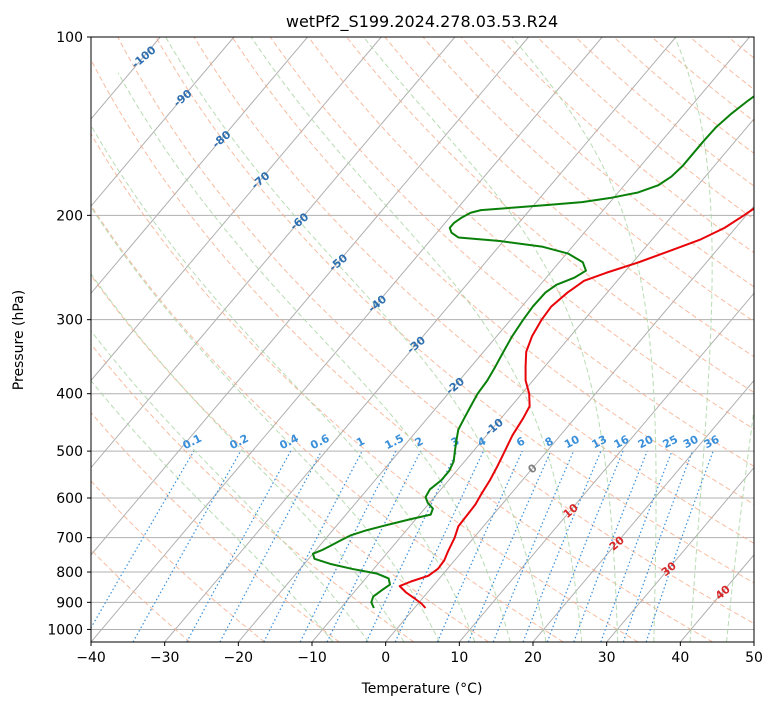 The width and height of the screenshot is (775, 708). I want to click on mixing-ratio-label: 16, so click(622, 442).